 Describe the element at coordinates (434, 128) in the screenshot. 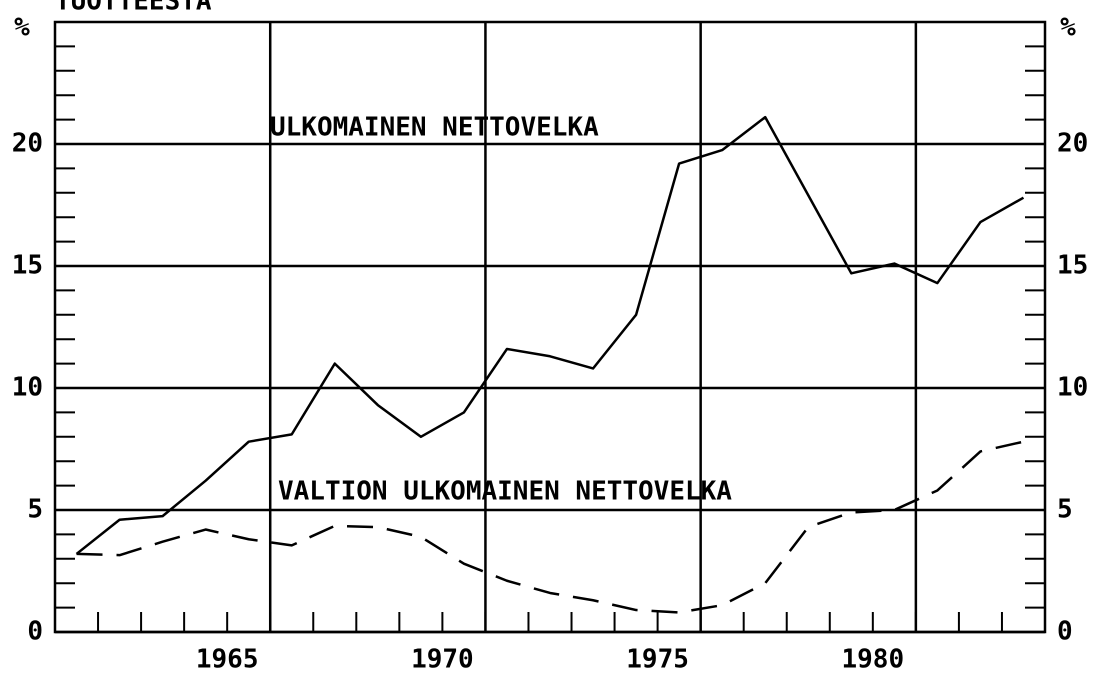

I see `annotation: ULKOMAINEN NETTOVELKA` at that location.